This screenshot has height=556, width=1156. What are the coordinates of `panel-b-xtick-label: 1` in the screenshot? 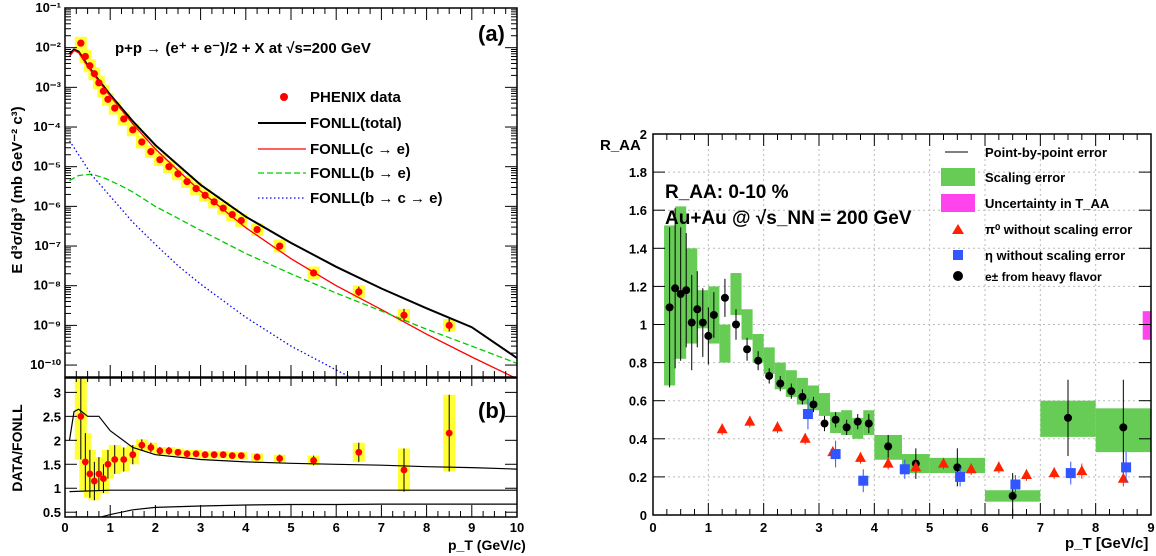 It's located at (110, 527).